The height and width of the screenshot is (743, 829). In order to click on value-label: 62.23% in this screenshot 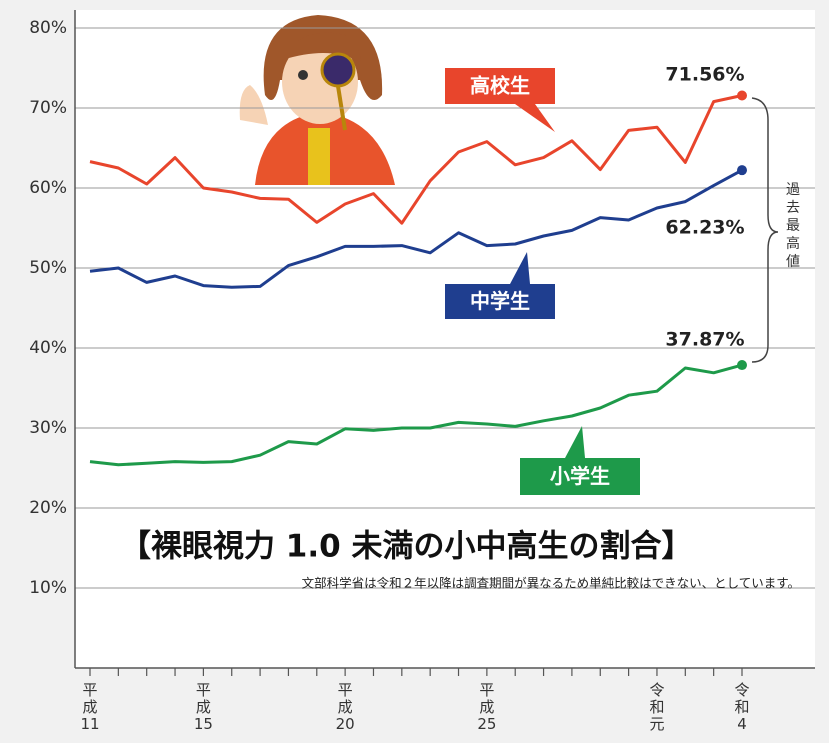, I will do `click(704, 228)`.